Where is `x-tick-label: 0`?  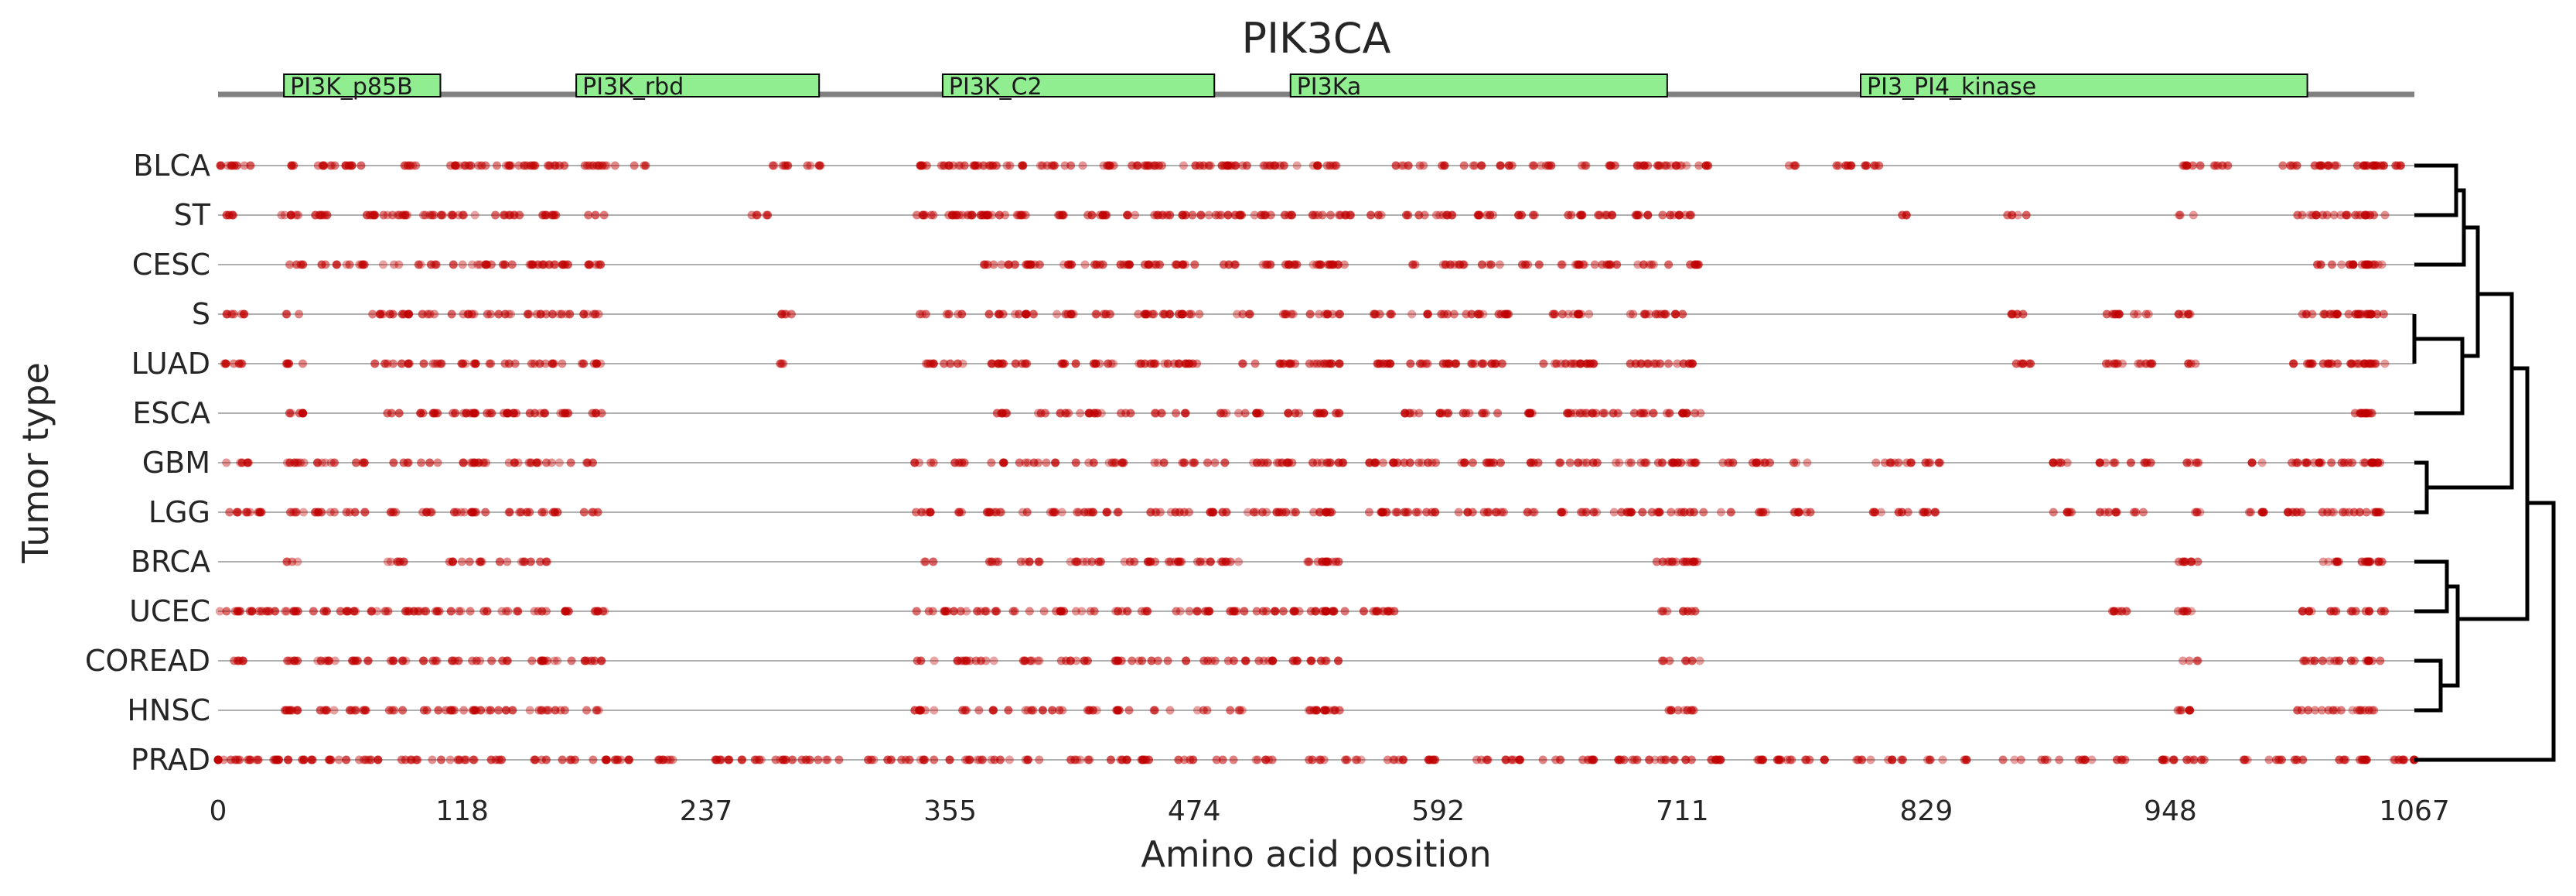 x-tick-label: 0 is located at coordinates (219, 811).